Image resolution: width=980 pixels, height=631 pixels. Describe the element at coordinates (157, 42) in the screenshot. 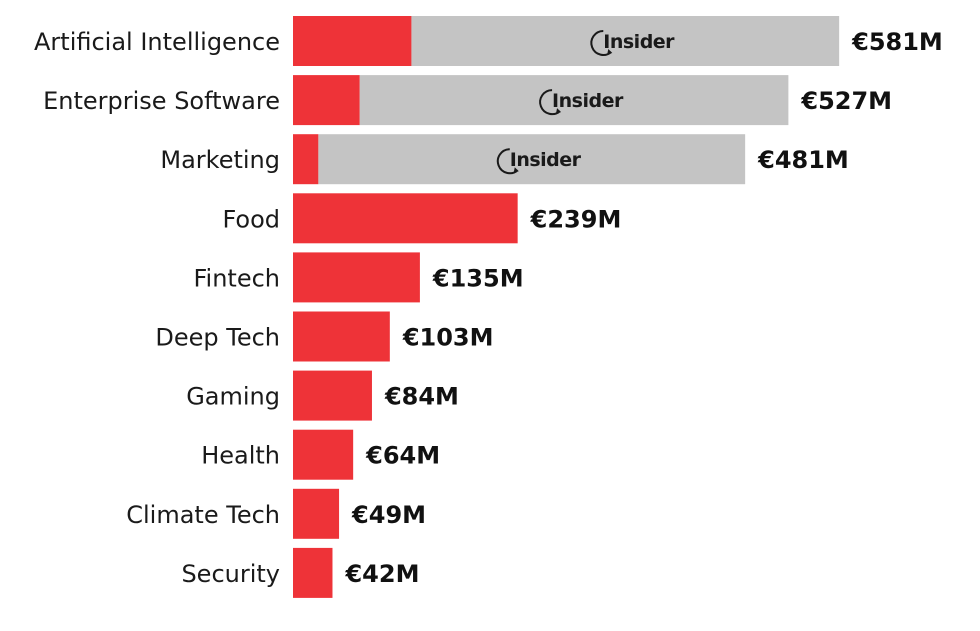

I see `category-label: Artificial Intelligence` at that location.